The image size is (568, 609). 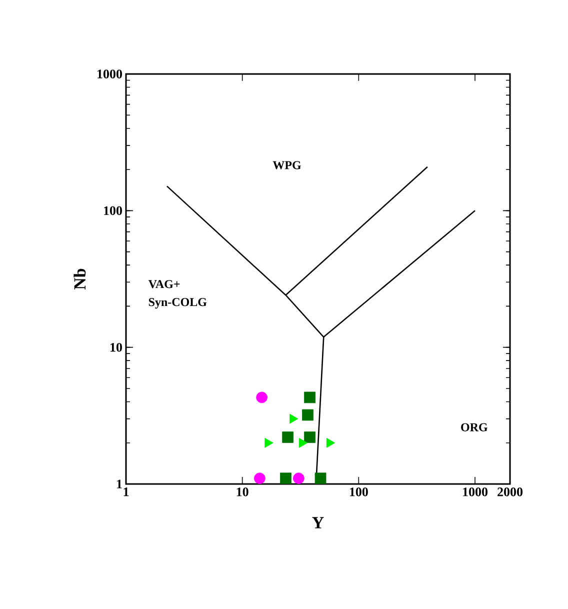 I want to click on annotation: Syn-COLG, so click(x=177, y=303).